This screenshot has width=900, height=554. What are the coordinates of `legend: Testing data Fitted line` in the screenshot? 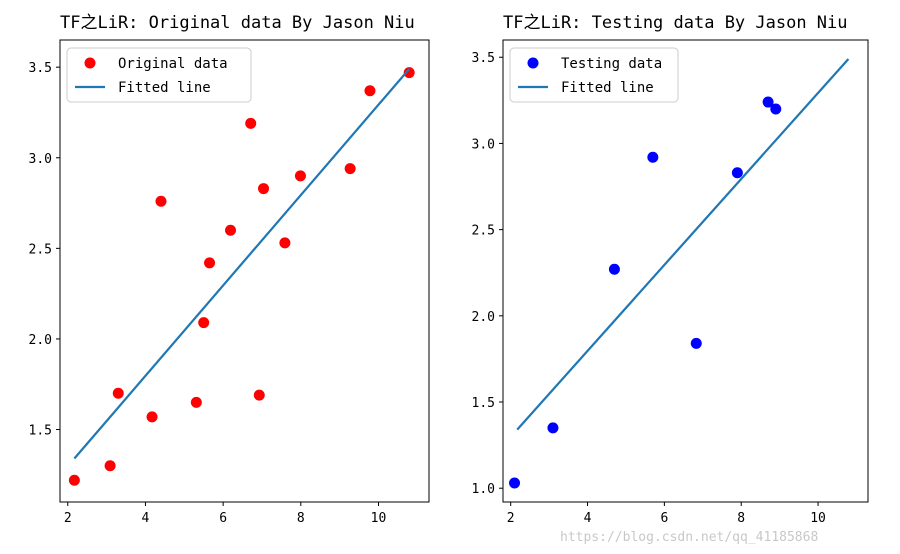 It's located at (594, 75).